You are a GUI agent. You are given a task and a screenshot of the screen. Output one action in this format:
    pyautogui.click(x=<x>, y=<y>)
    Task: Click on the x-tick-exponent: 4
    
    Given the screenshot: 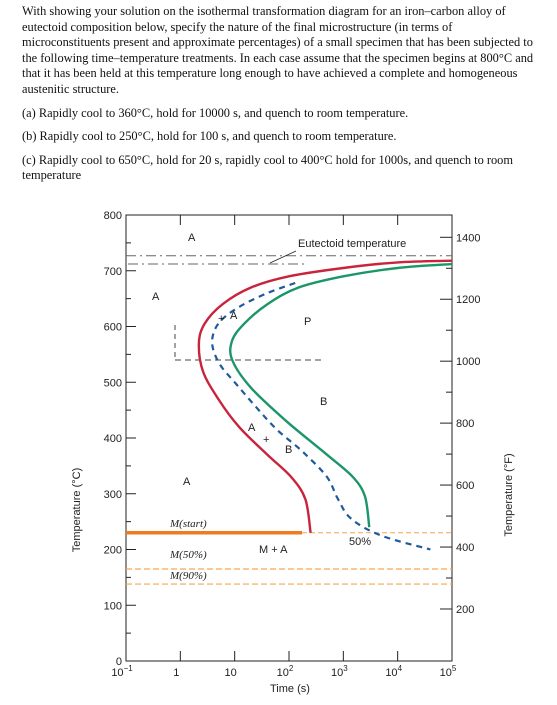 What is the action you would take?
    pyautogui.click(x=400, y=668)
    